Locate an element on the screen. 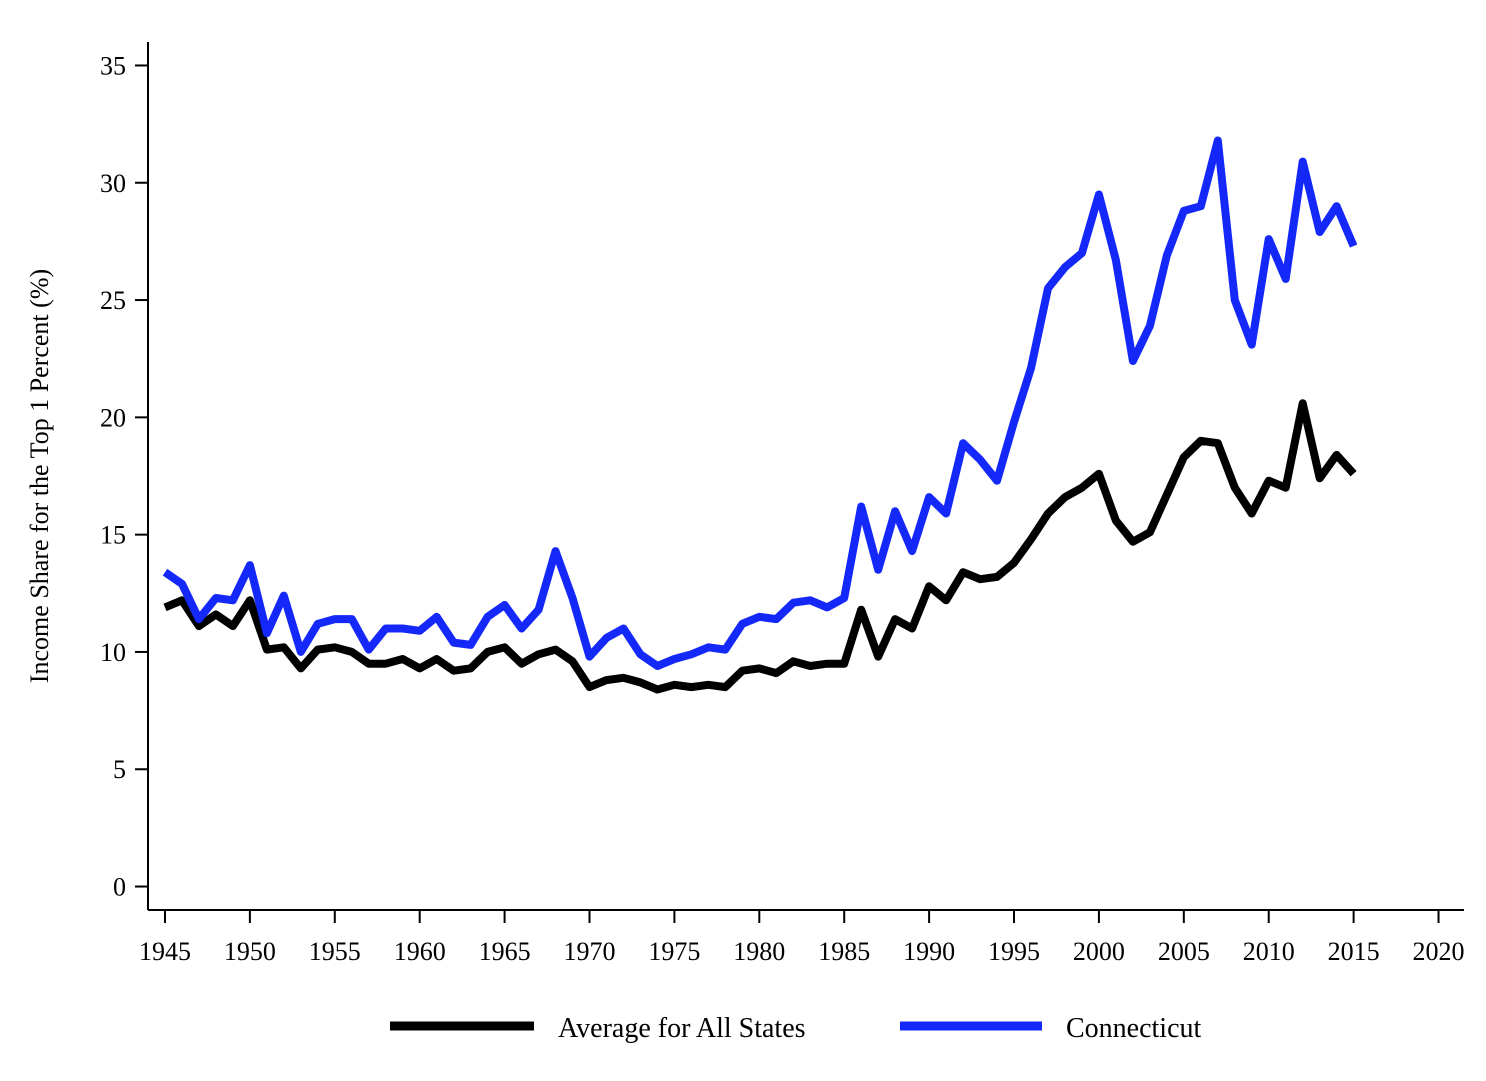 Image resolution: width=1486 pixels, height=1081 pixels. x-tick-label: 2000 is located at coordinates (1099, 951).